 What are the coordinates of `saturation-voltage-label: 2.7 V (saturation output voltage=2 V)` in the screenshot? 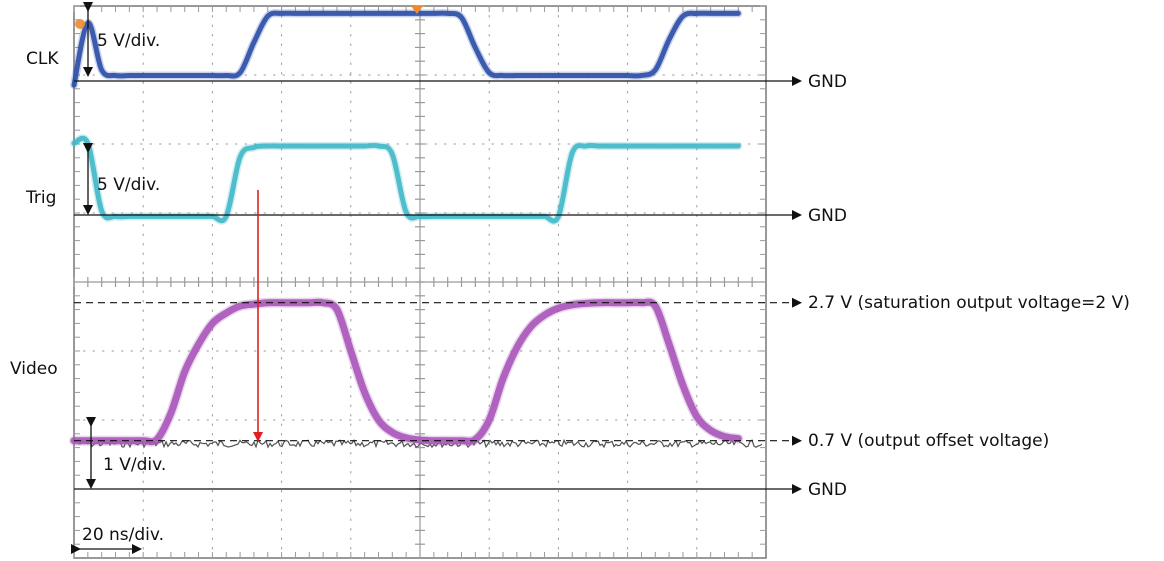 It's located at (969, 303).